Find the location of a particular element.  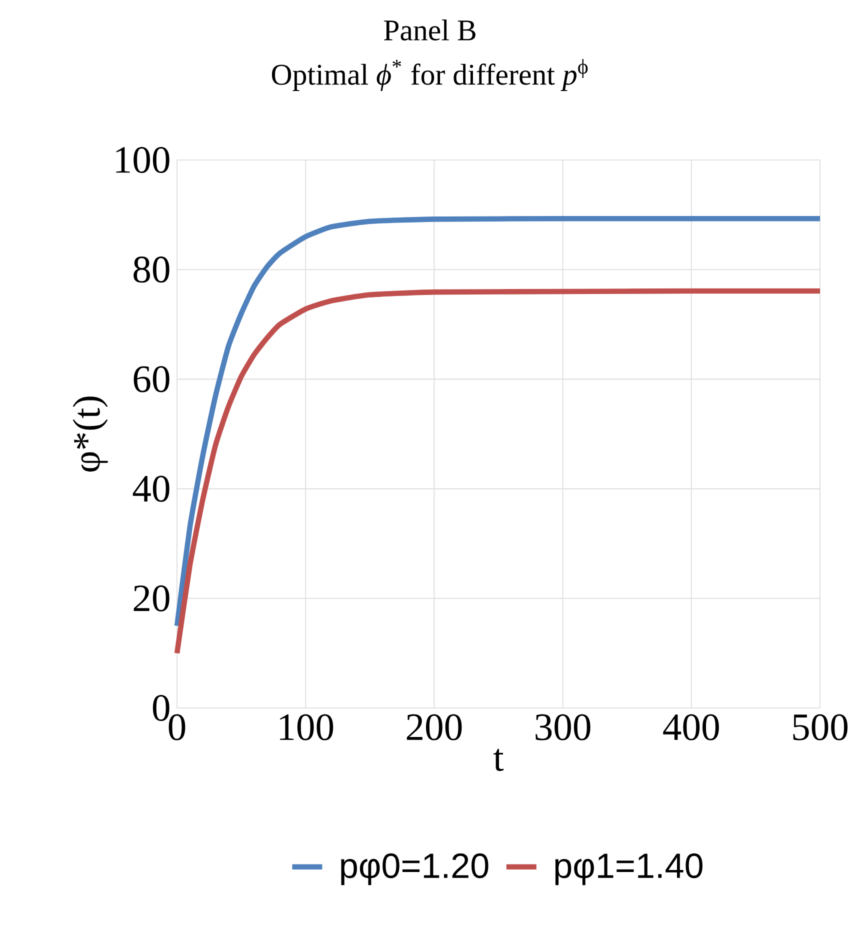

y-tick-label: 80 is located at coordinates (152, 269).